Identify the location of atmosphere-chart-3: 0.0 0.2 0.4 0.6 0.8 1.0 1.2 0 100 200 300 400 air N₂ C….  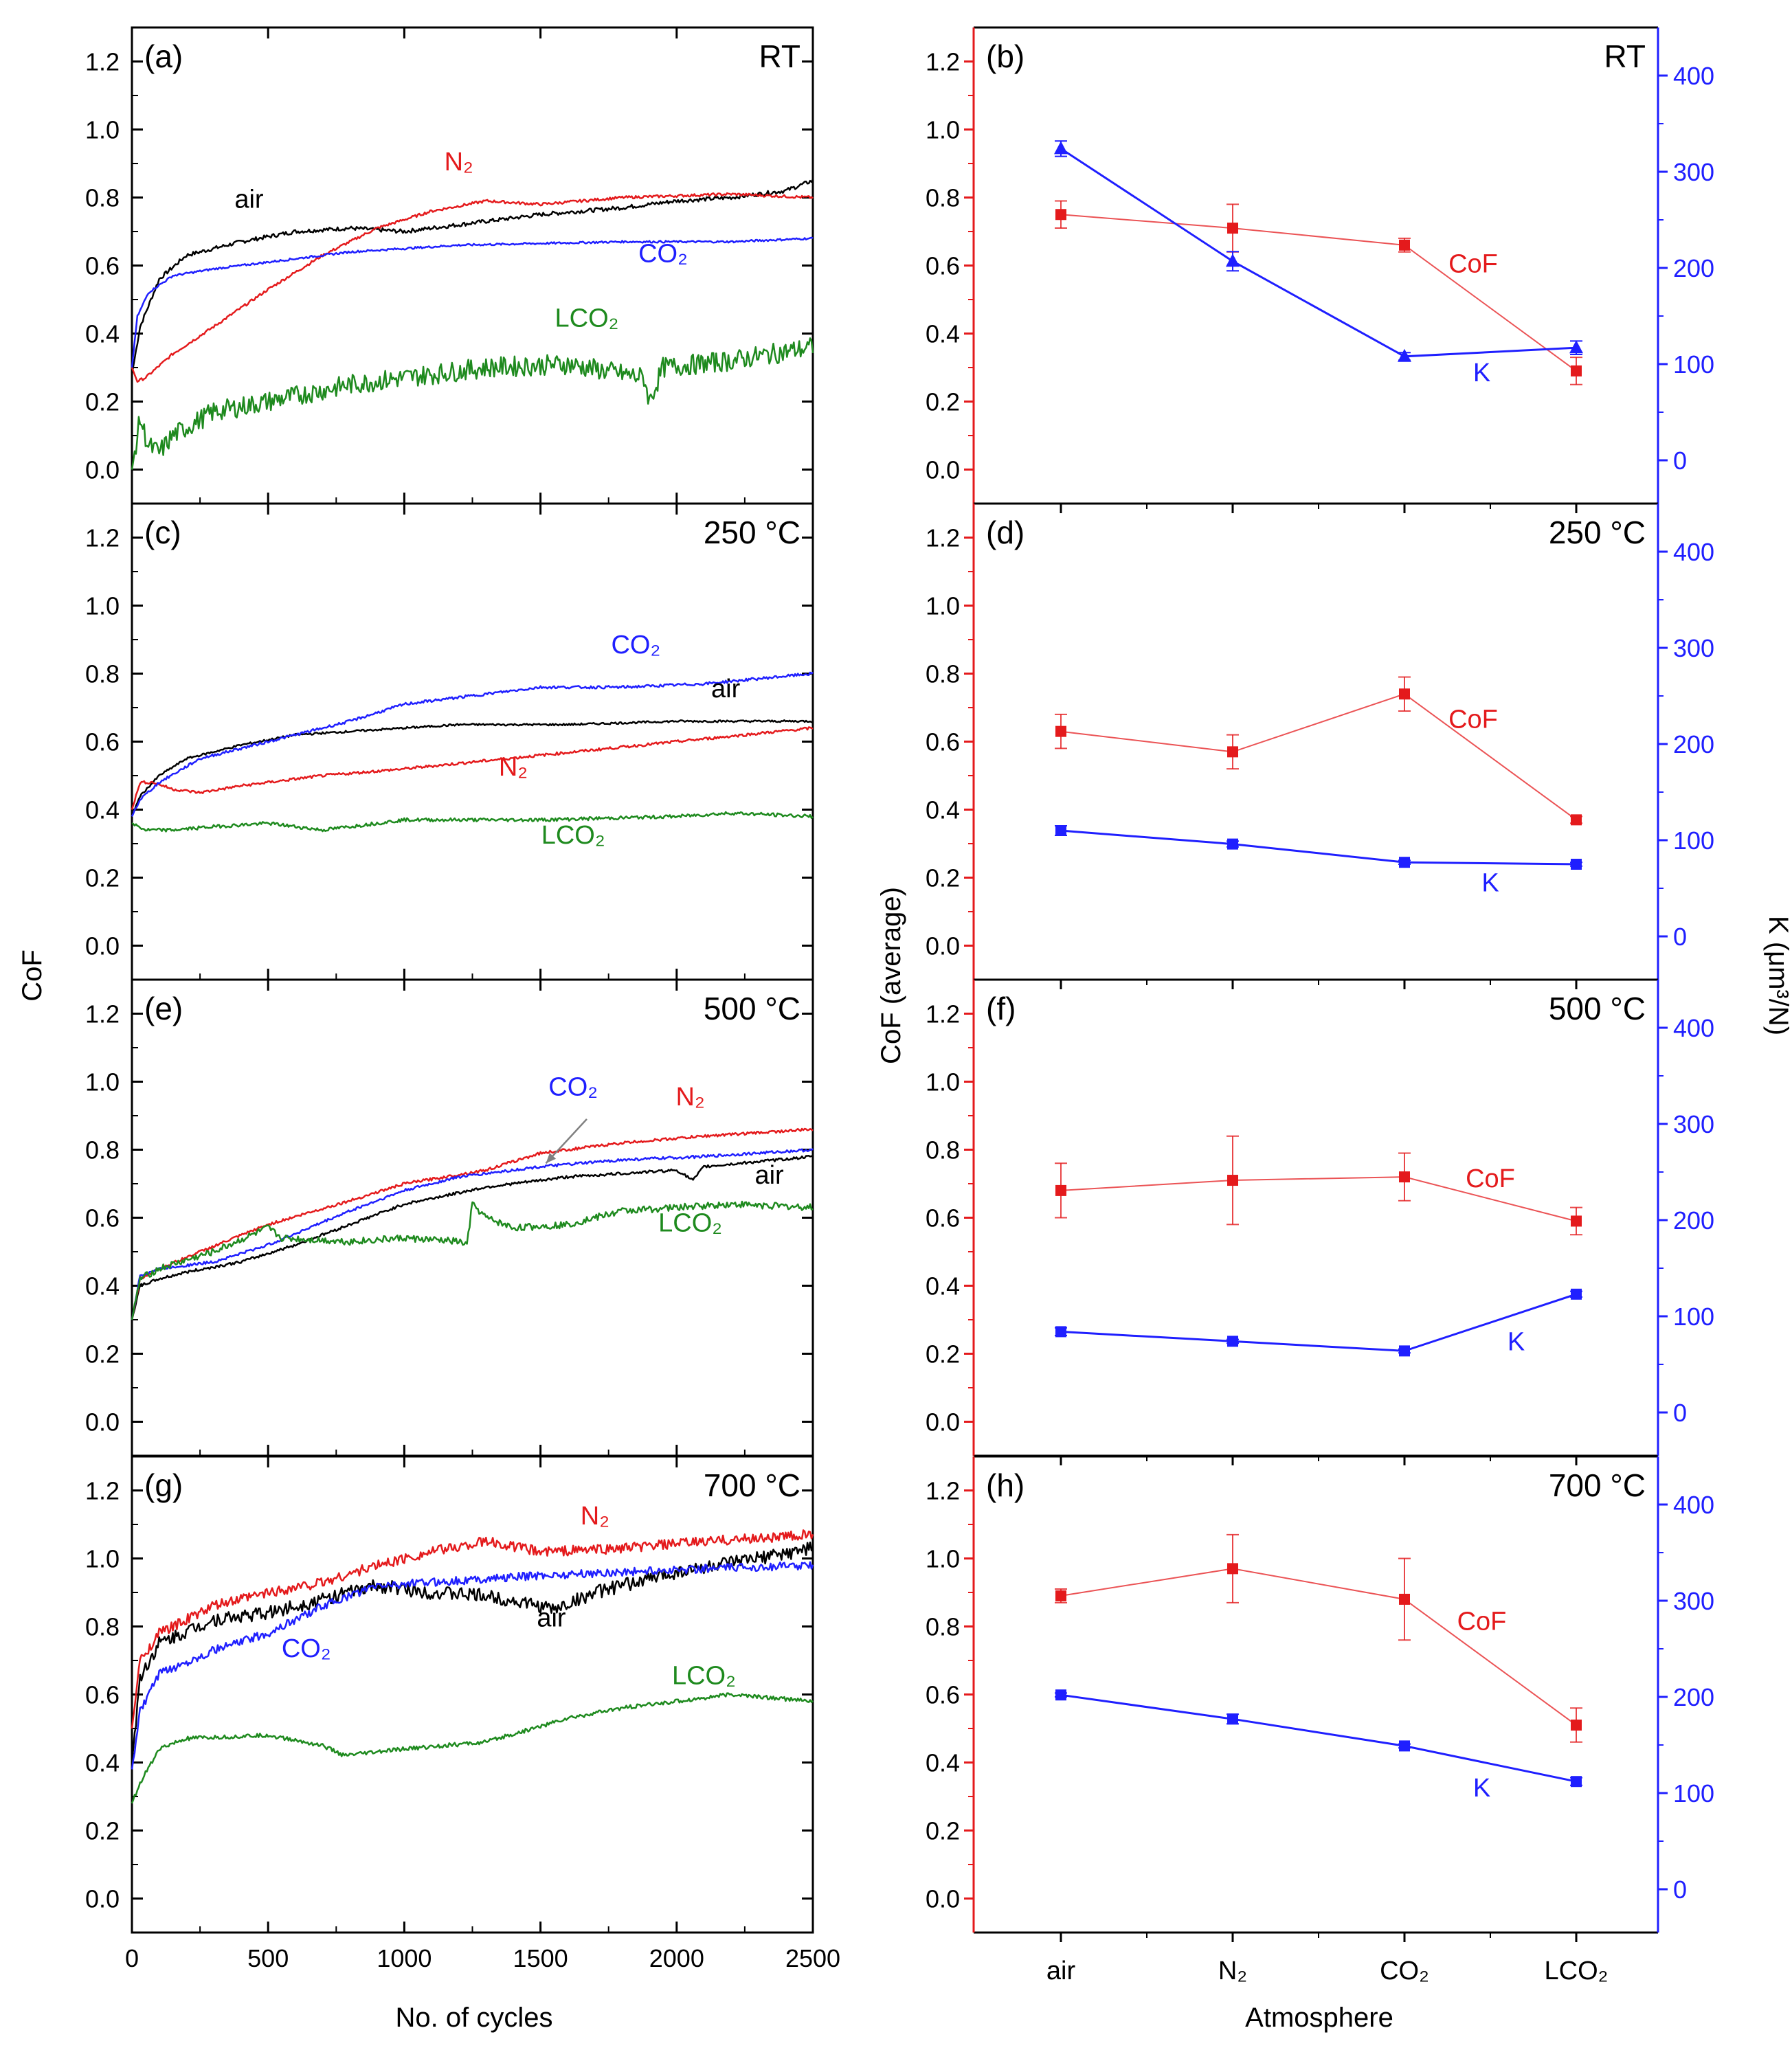
(1320, 1720).